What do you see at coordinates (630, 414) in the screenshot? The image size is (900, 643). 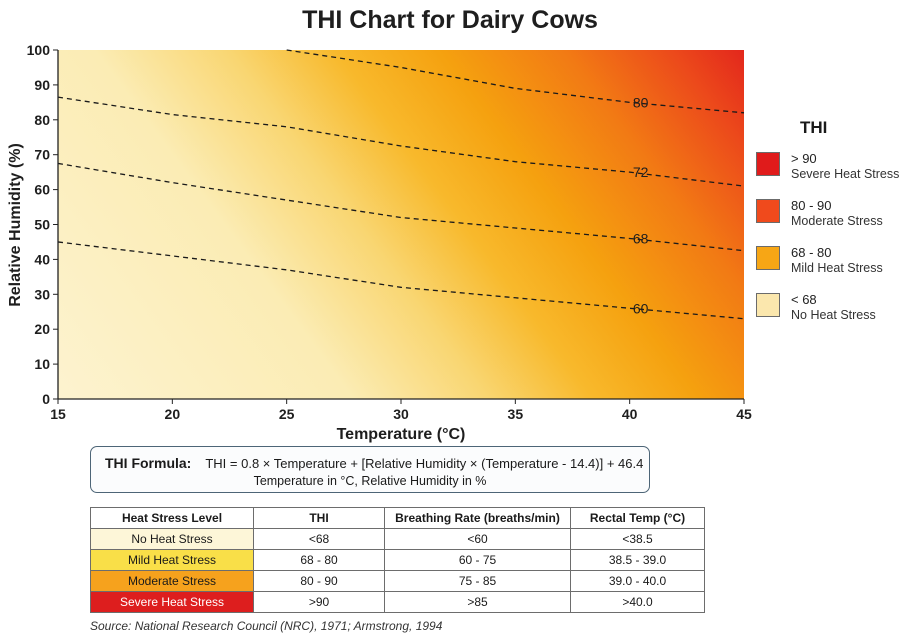 I see `x-tick-label: 40` at bounding box center [630, 414].